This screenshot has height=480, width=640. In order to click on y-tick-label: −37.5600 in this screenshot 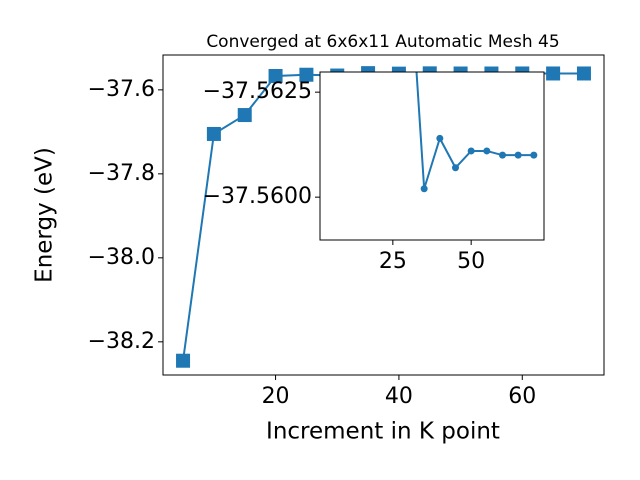, I will do `click(257, 196)`.